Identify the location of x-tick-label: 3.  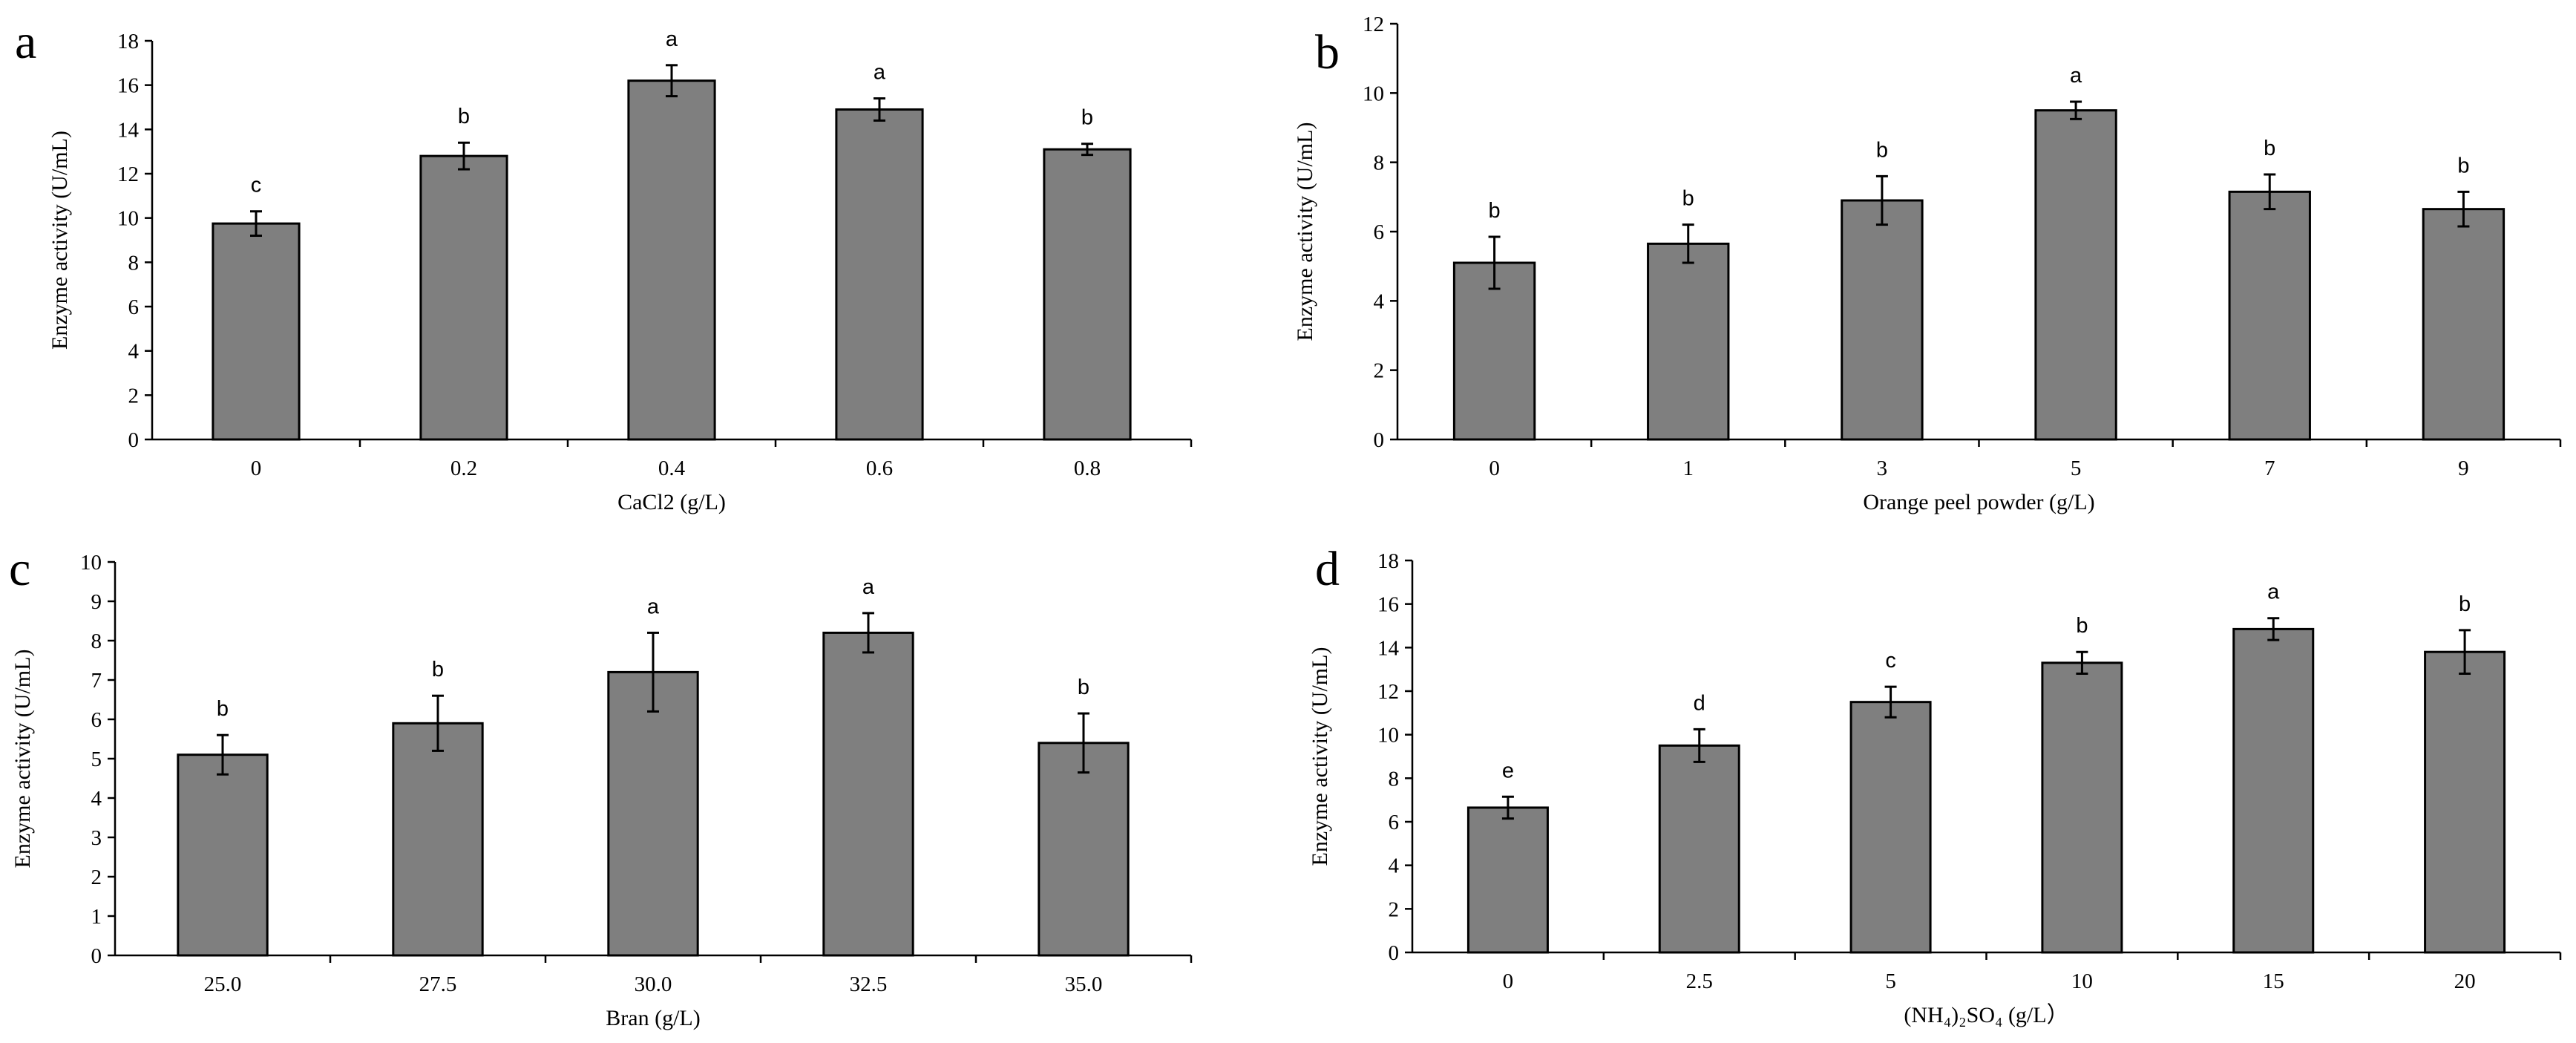
(1883, 468).